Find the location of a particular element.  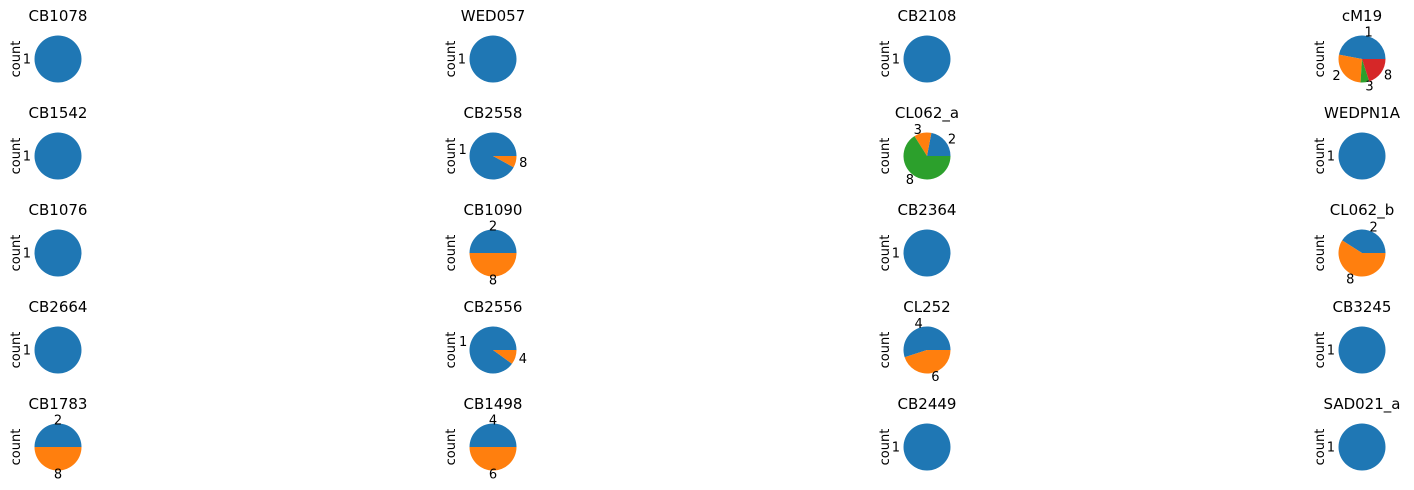

chart-title: CB1078 is located at coordinates (58, 16).